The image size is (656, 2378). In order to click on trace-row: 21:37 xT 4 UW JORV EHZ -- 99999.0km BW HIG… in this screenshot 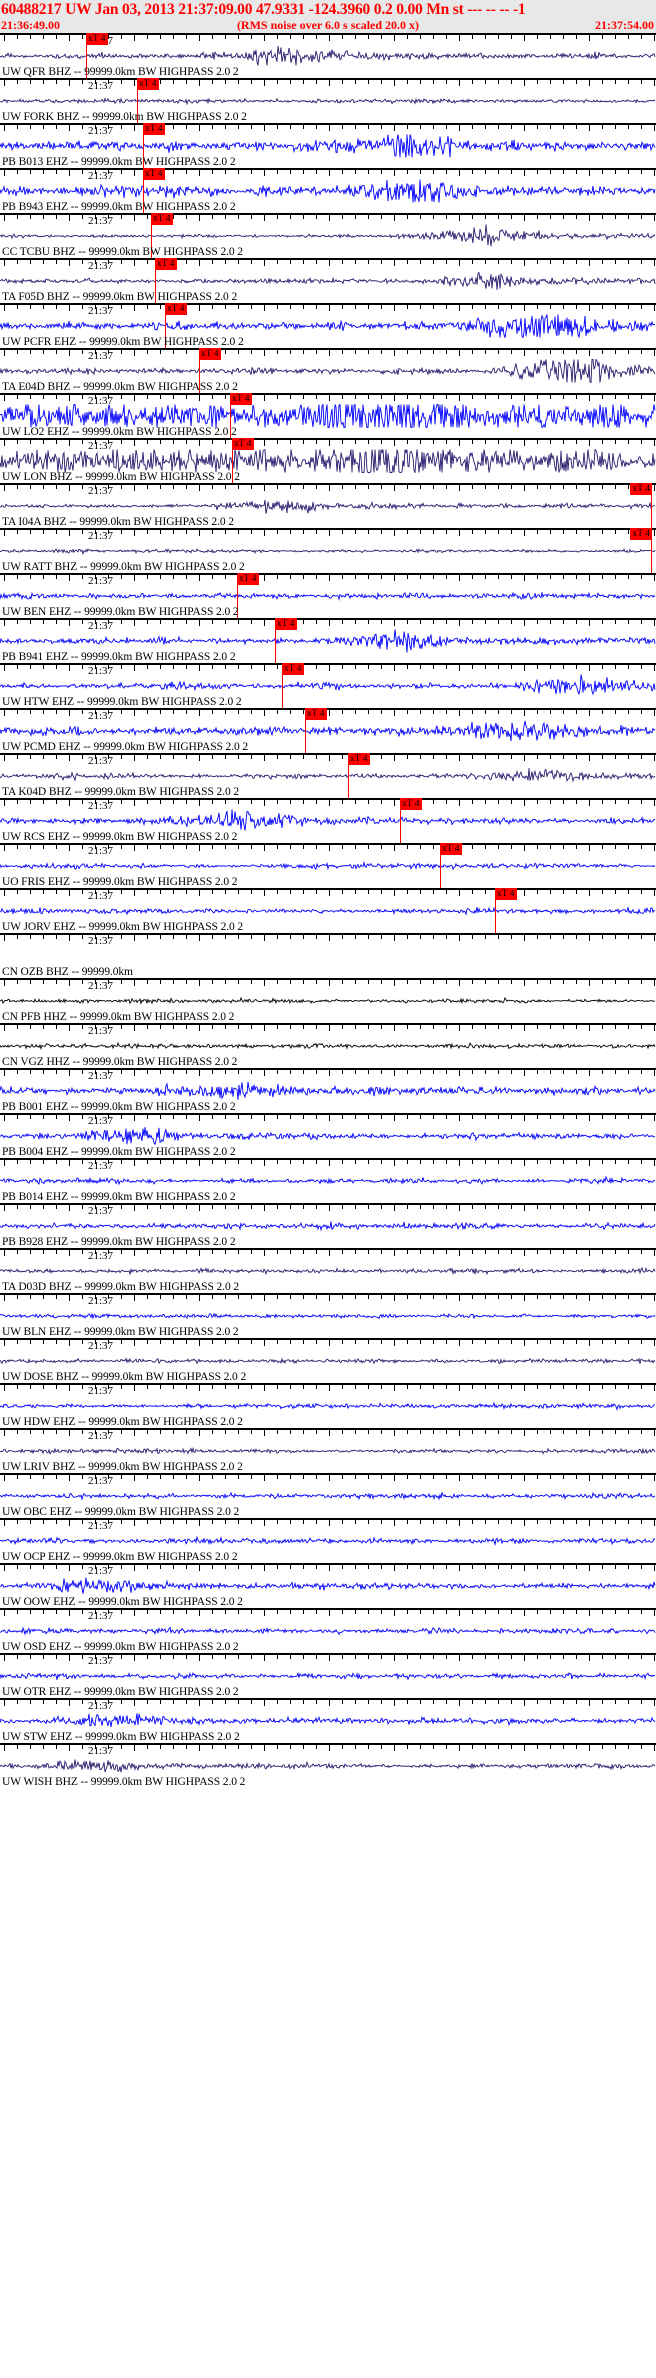, I will do `click(328, 910)`.